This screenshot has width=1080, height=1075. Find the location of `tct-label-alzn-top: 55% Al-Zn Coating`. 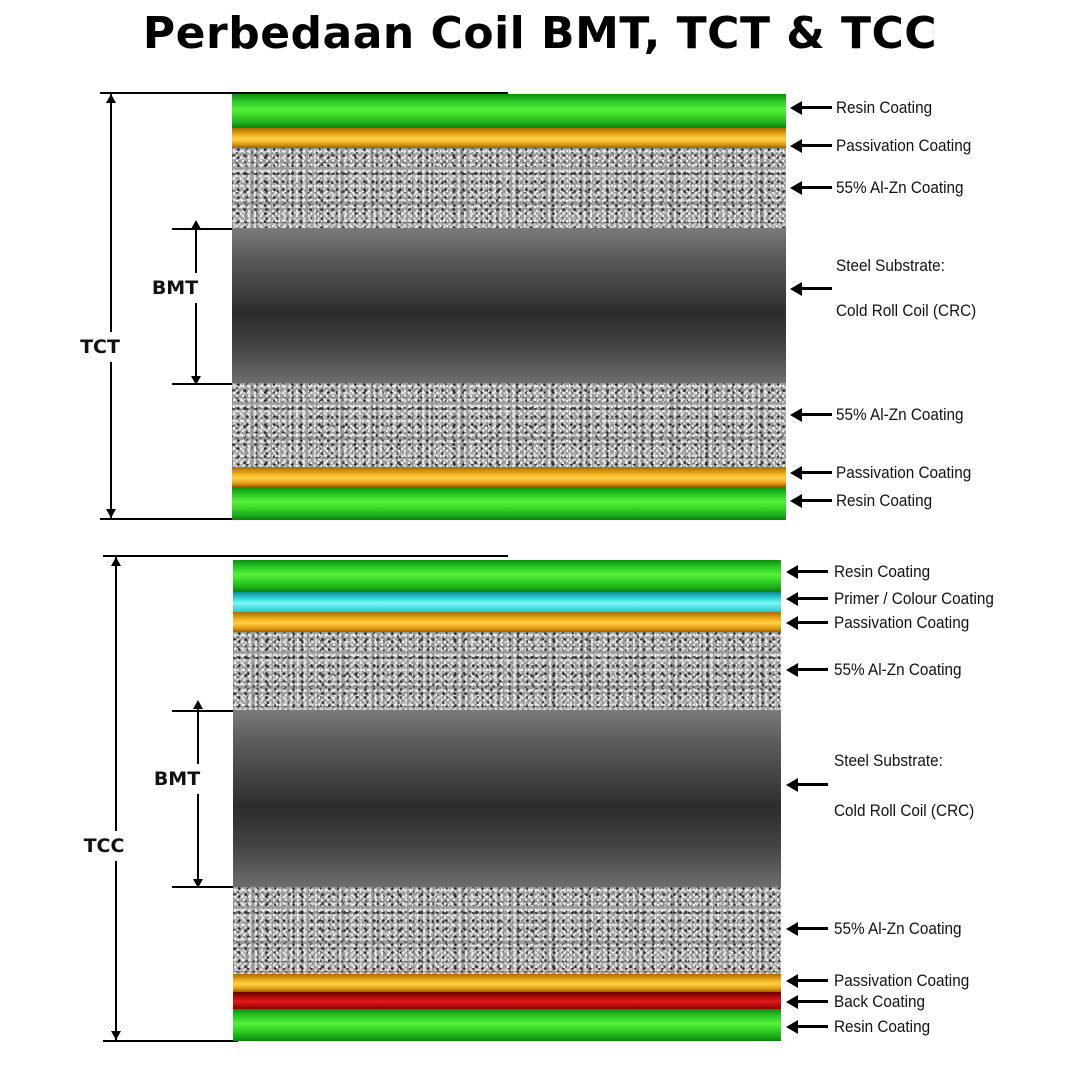

tct-label-alzn-top: 55% Al-Zn Coating is located at coordinates (900, 187).